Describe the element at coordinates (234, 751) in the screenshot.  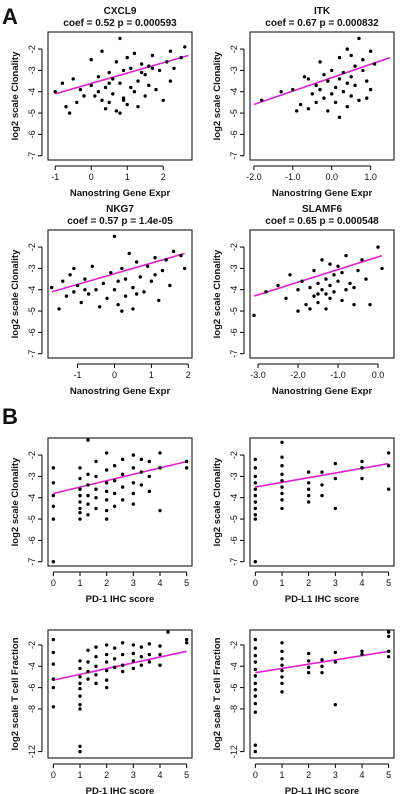
I see `y-tick-label: -12` at that location.